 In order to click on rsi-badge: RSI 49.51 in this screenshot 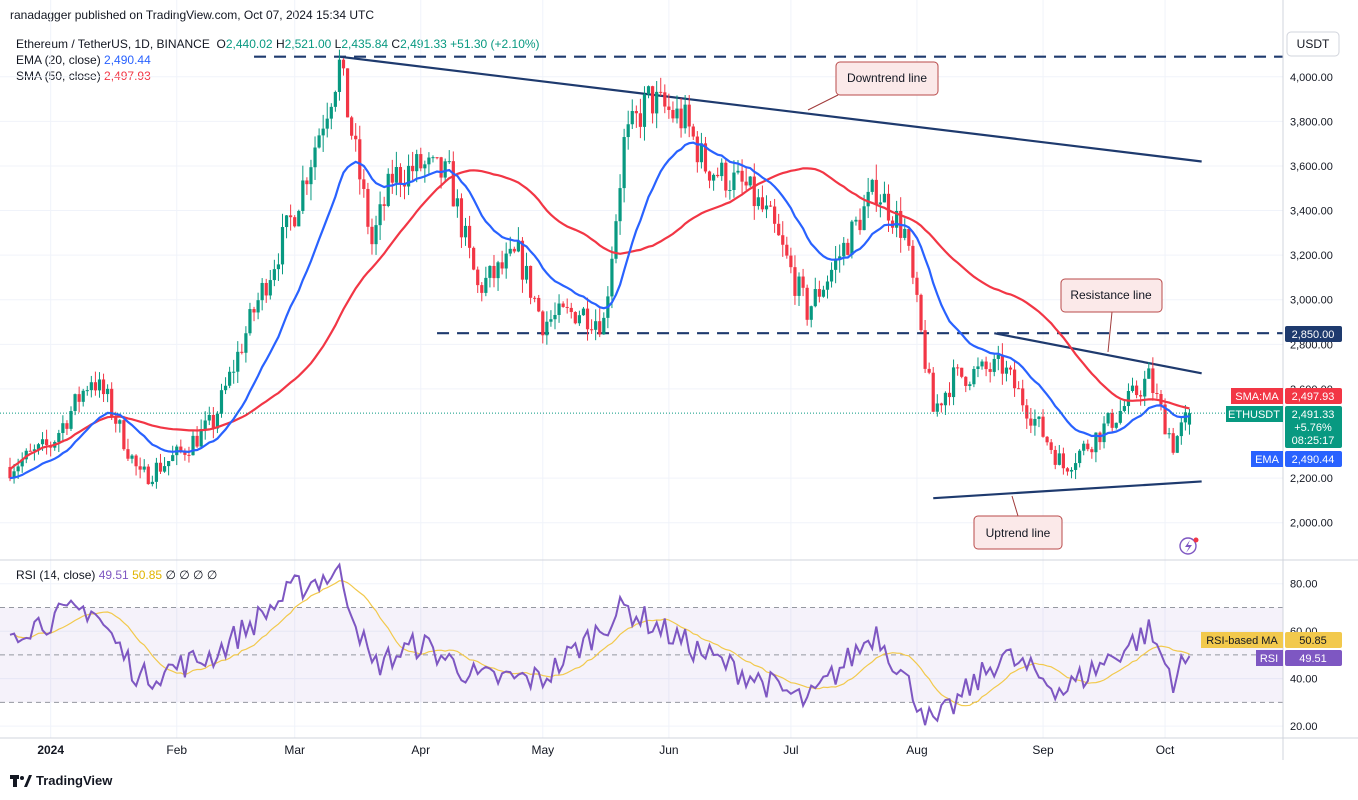, I will do `click(1299, 658)`.